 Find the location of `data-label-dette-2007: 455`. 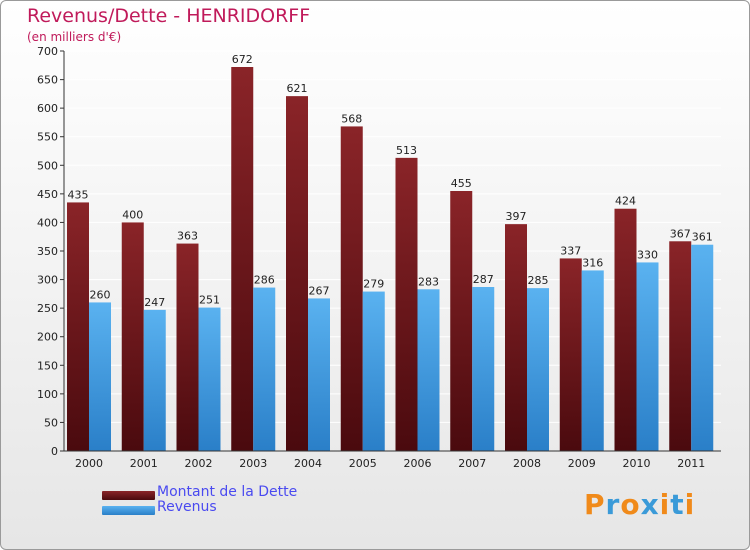

data-label-dette-2007: 455 is located at coordinates (461, 183).